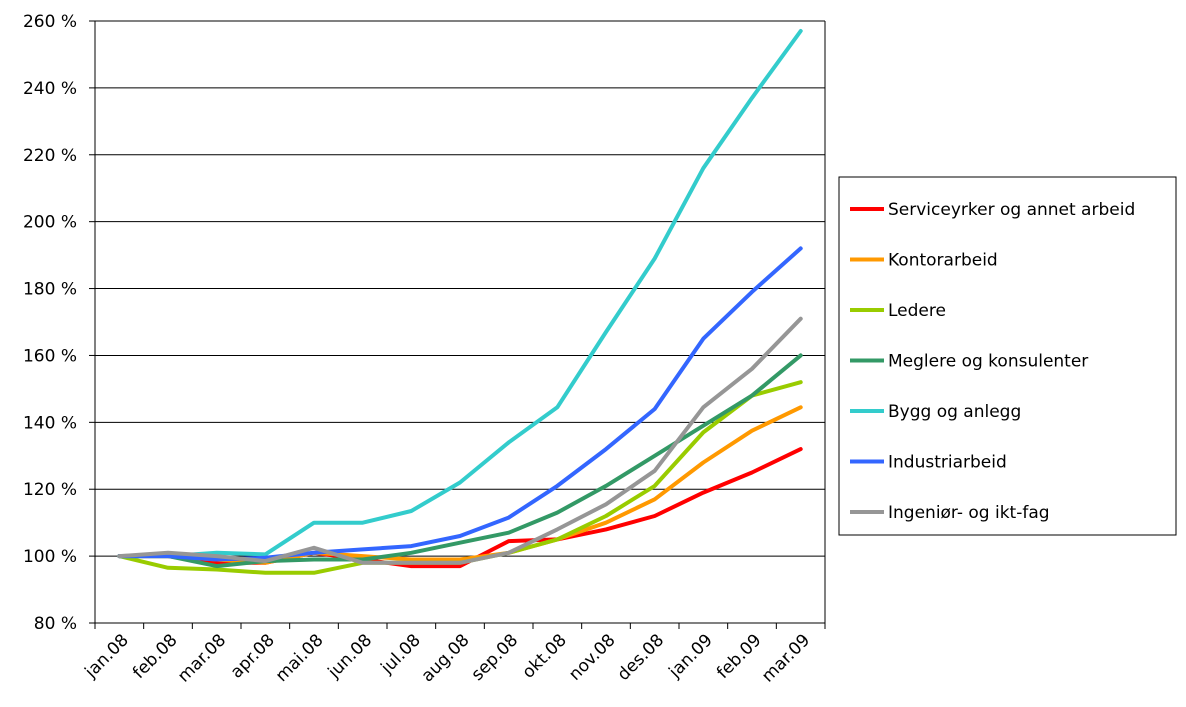  Describe the element at coordinates (947, 463) in the screenshot. I see `legend-label: Industriarbeid` at that location.